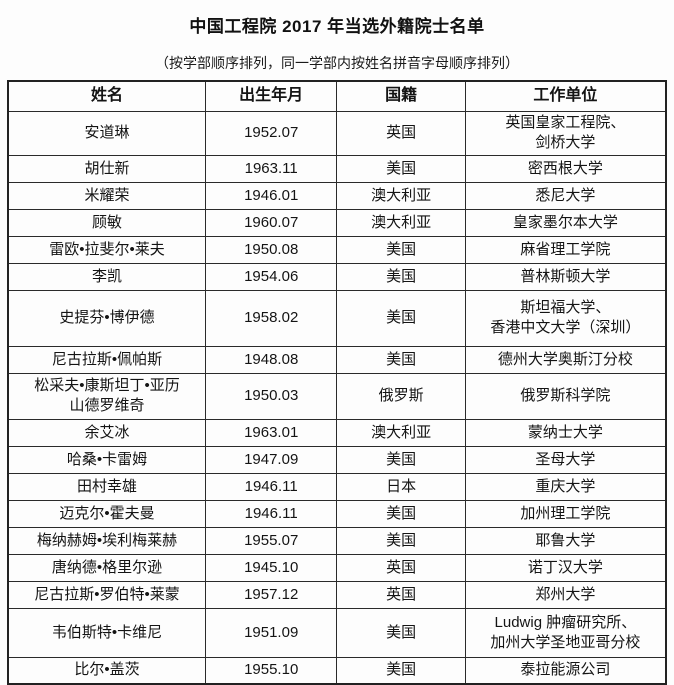 This screenshot has height=685, width=674. Describe the element at coordinates (565, 276) in the screenshot. I see `affiliation-cell: 普林斯顿大学` at that location.